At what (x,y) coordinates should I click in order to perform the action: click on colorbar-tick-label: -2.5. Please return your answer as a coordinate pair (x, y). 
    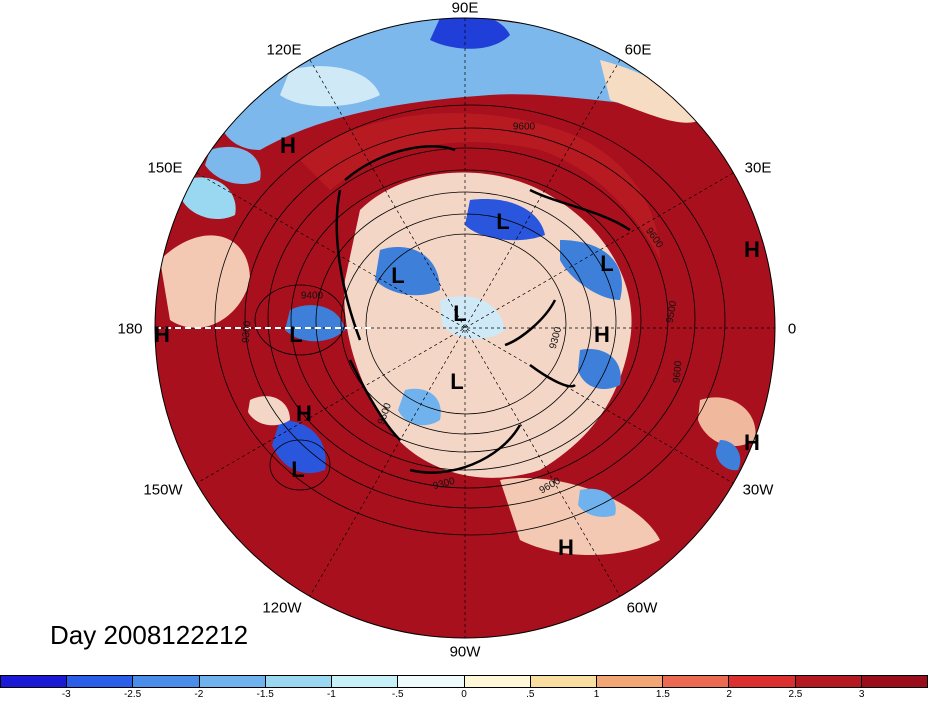
    Looking at the image, I should click on (132, 694).